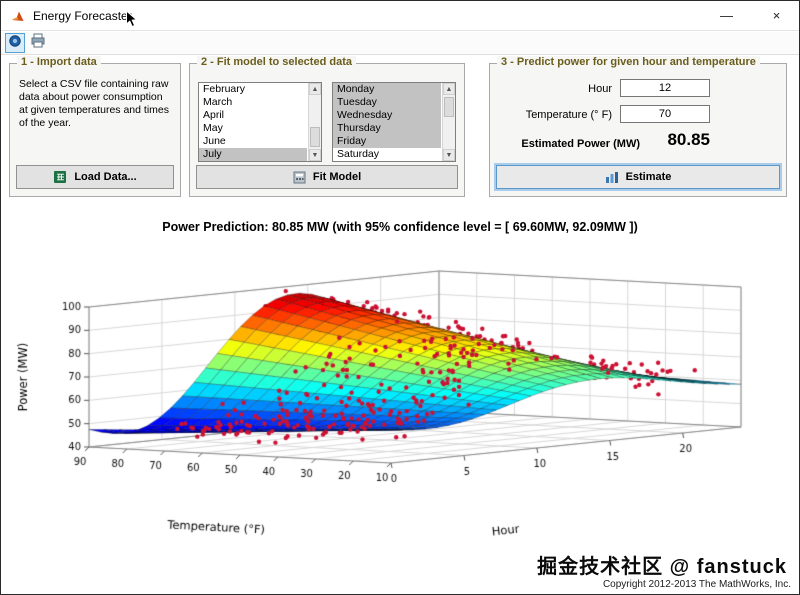 Image resolution: width=800 pixels, height=595 pixels. What do you see at coordinates (131, 21) in the screenshot?
I see `mouse-cursor-icon` at bounding box center [131, 21].